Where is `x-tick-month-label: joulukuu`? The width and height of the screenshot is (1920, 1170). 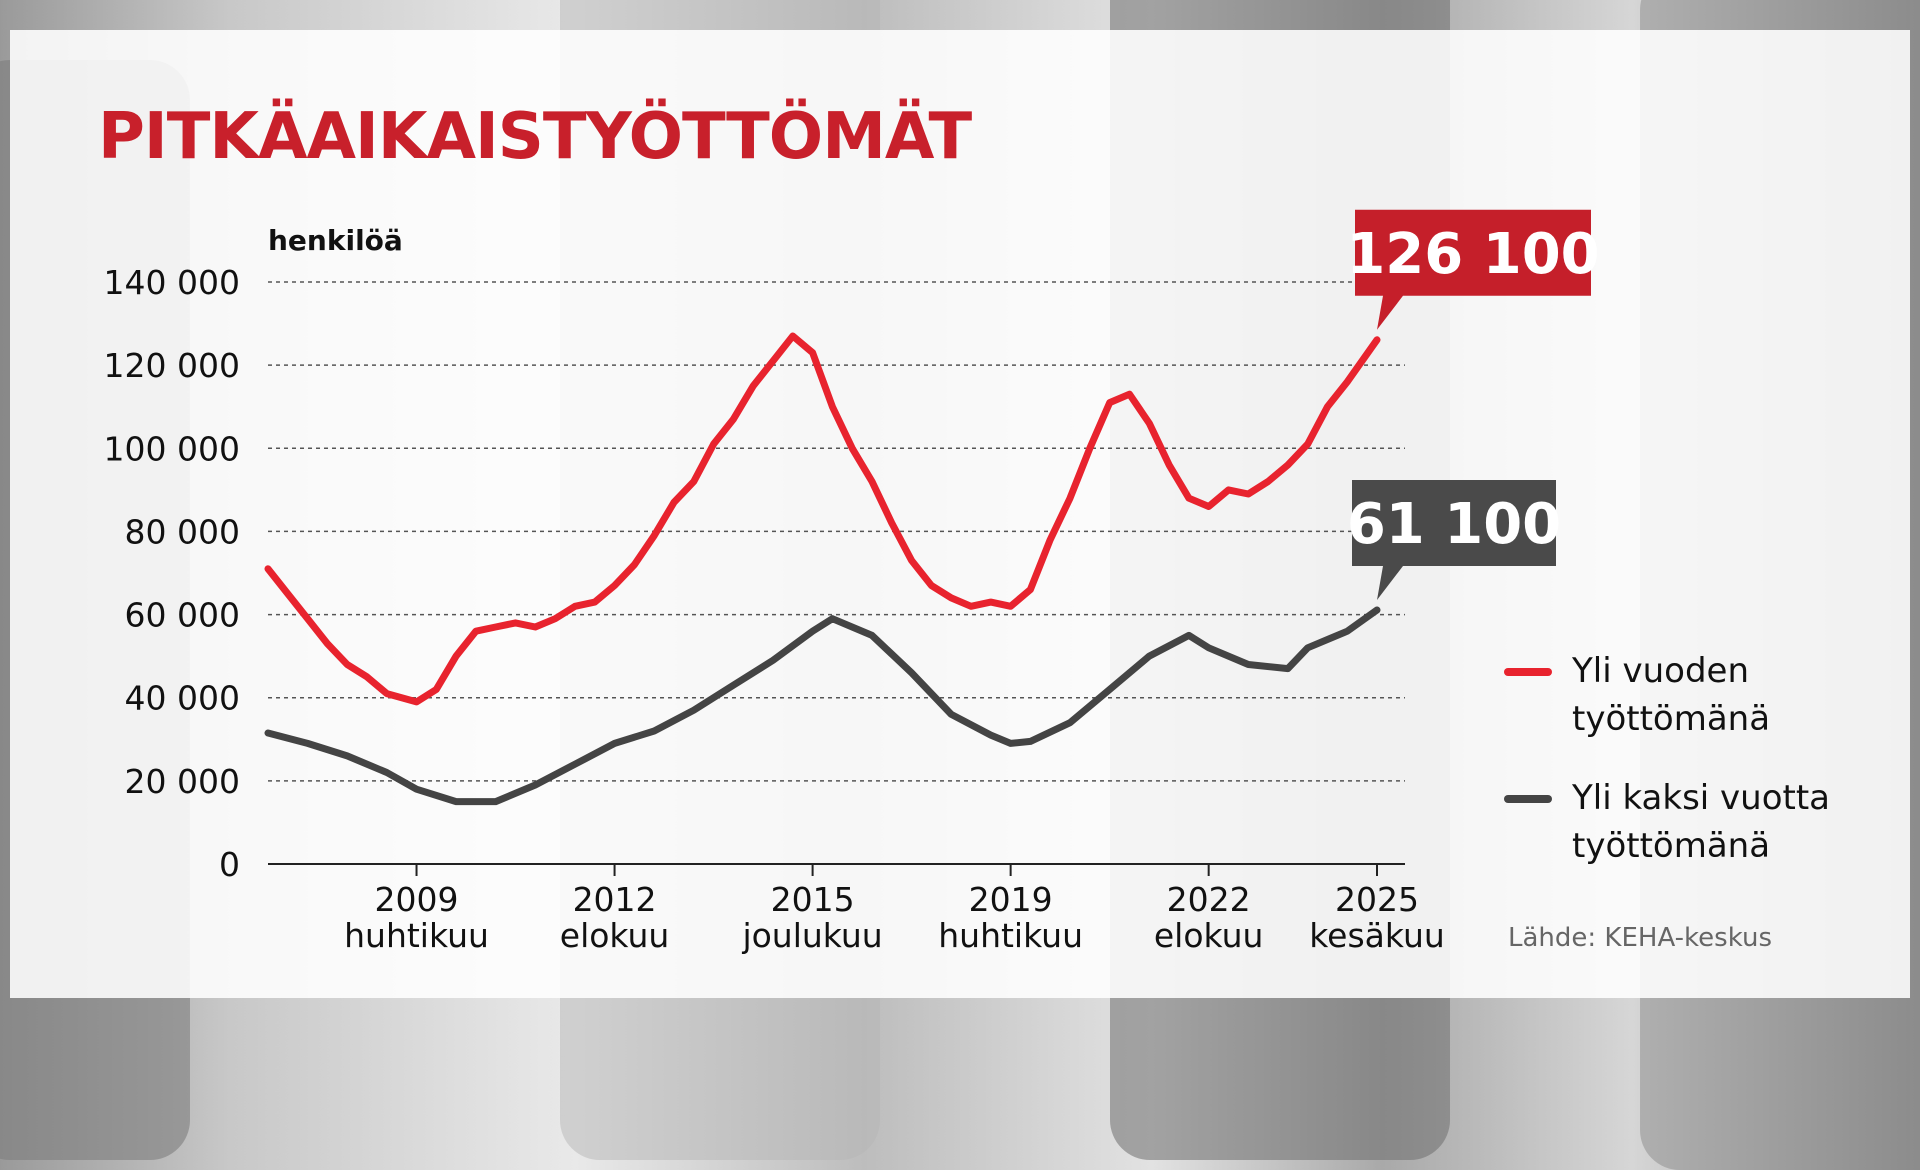
x-tick-month-label: joulukuu is located at coordinates (811, 935).